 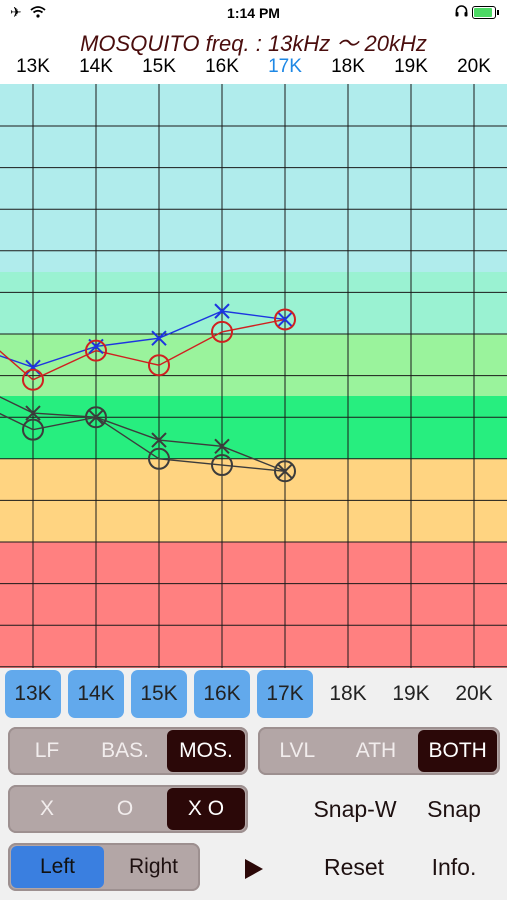 What do you see at coordinates (348, 693) in the screenshot?
I see `freq-button-18k: 18K` at bounding box center [348, 693].